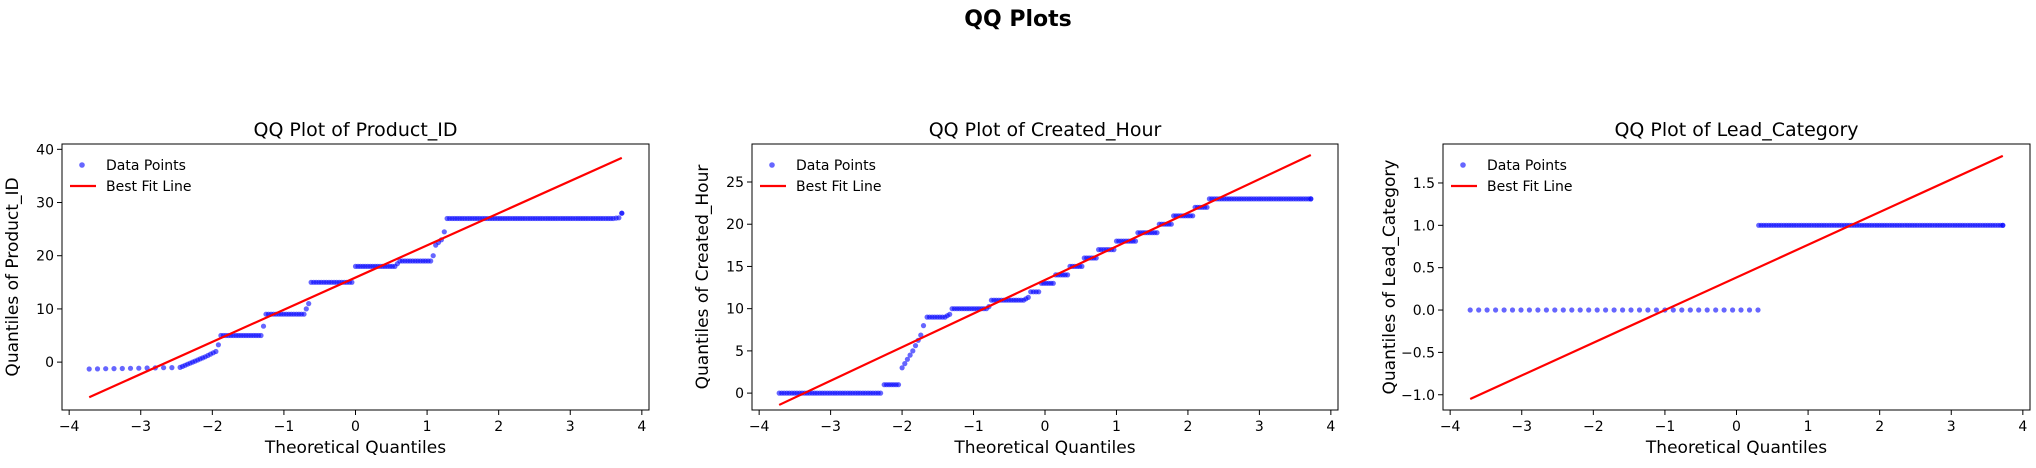 This screenshot has width=2036, height=468. What do you see at coordinates (1736, 130) in the screenshot?
I see `panel-title: QQ Plot of Lead_Category` at bounding box center [1736, 130].